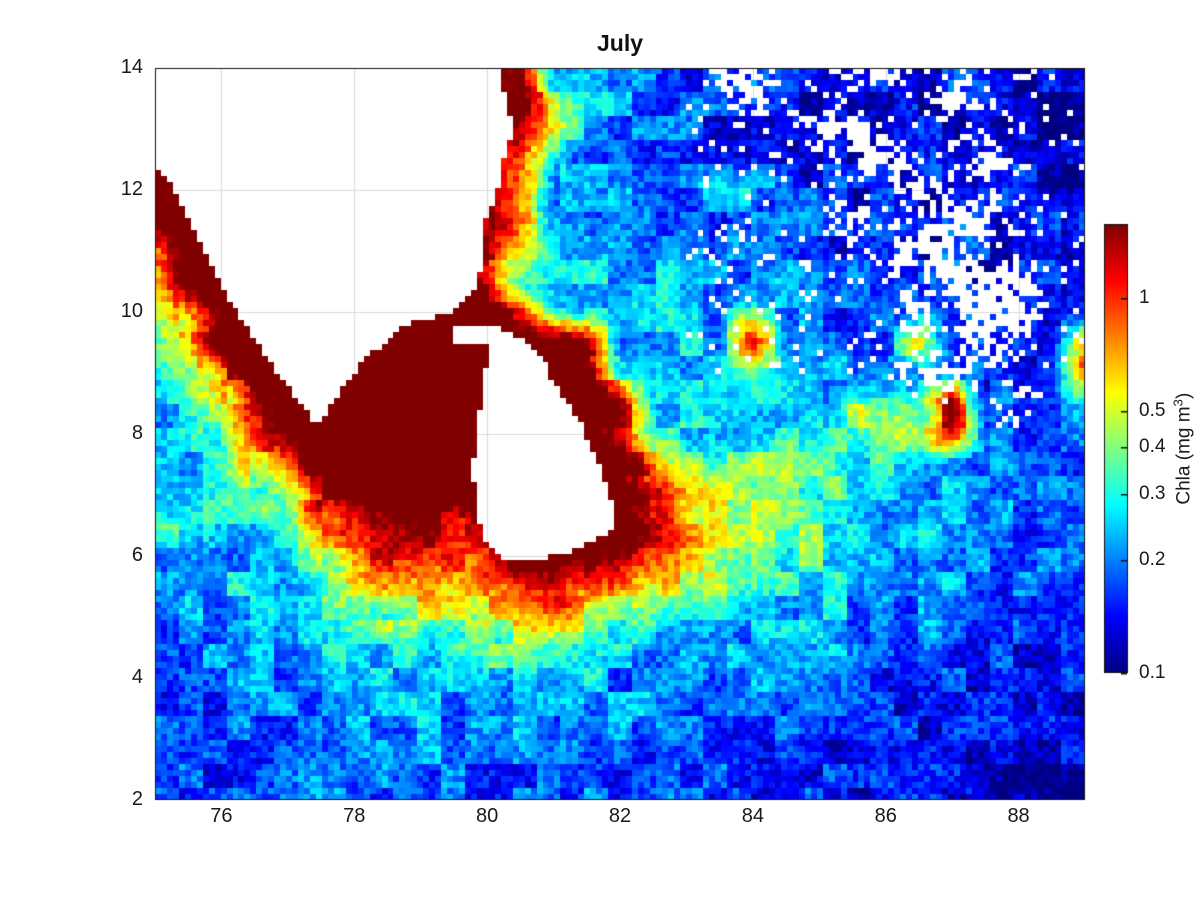  I want to click on x-tick-label: 84, so click(752, 816).